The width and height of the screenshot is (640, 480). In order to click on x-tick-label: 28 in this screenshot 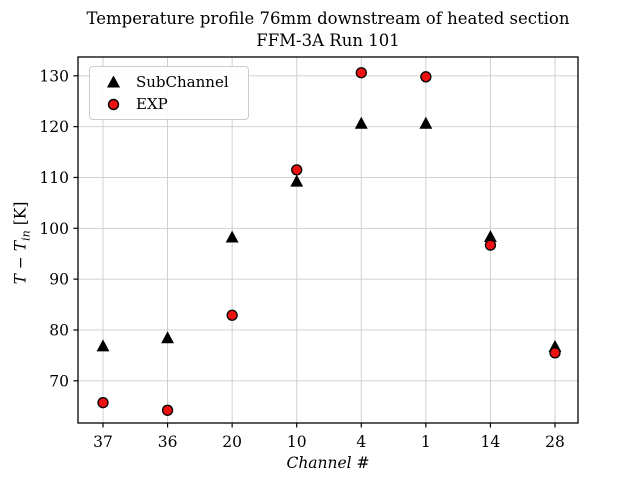, I will do `click(555, 442)`.